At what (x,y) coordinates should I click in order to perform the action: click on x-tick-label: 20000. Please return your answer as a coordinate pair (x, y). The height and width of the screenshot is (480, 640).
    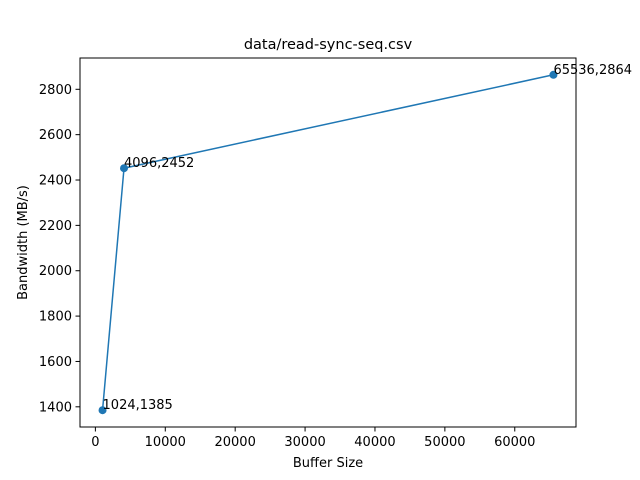
    Looking at the image, I should click on (234, 442).